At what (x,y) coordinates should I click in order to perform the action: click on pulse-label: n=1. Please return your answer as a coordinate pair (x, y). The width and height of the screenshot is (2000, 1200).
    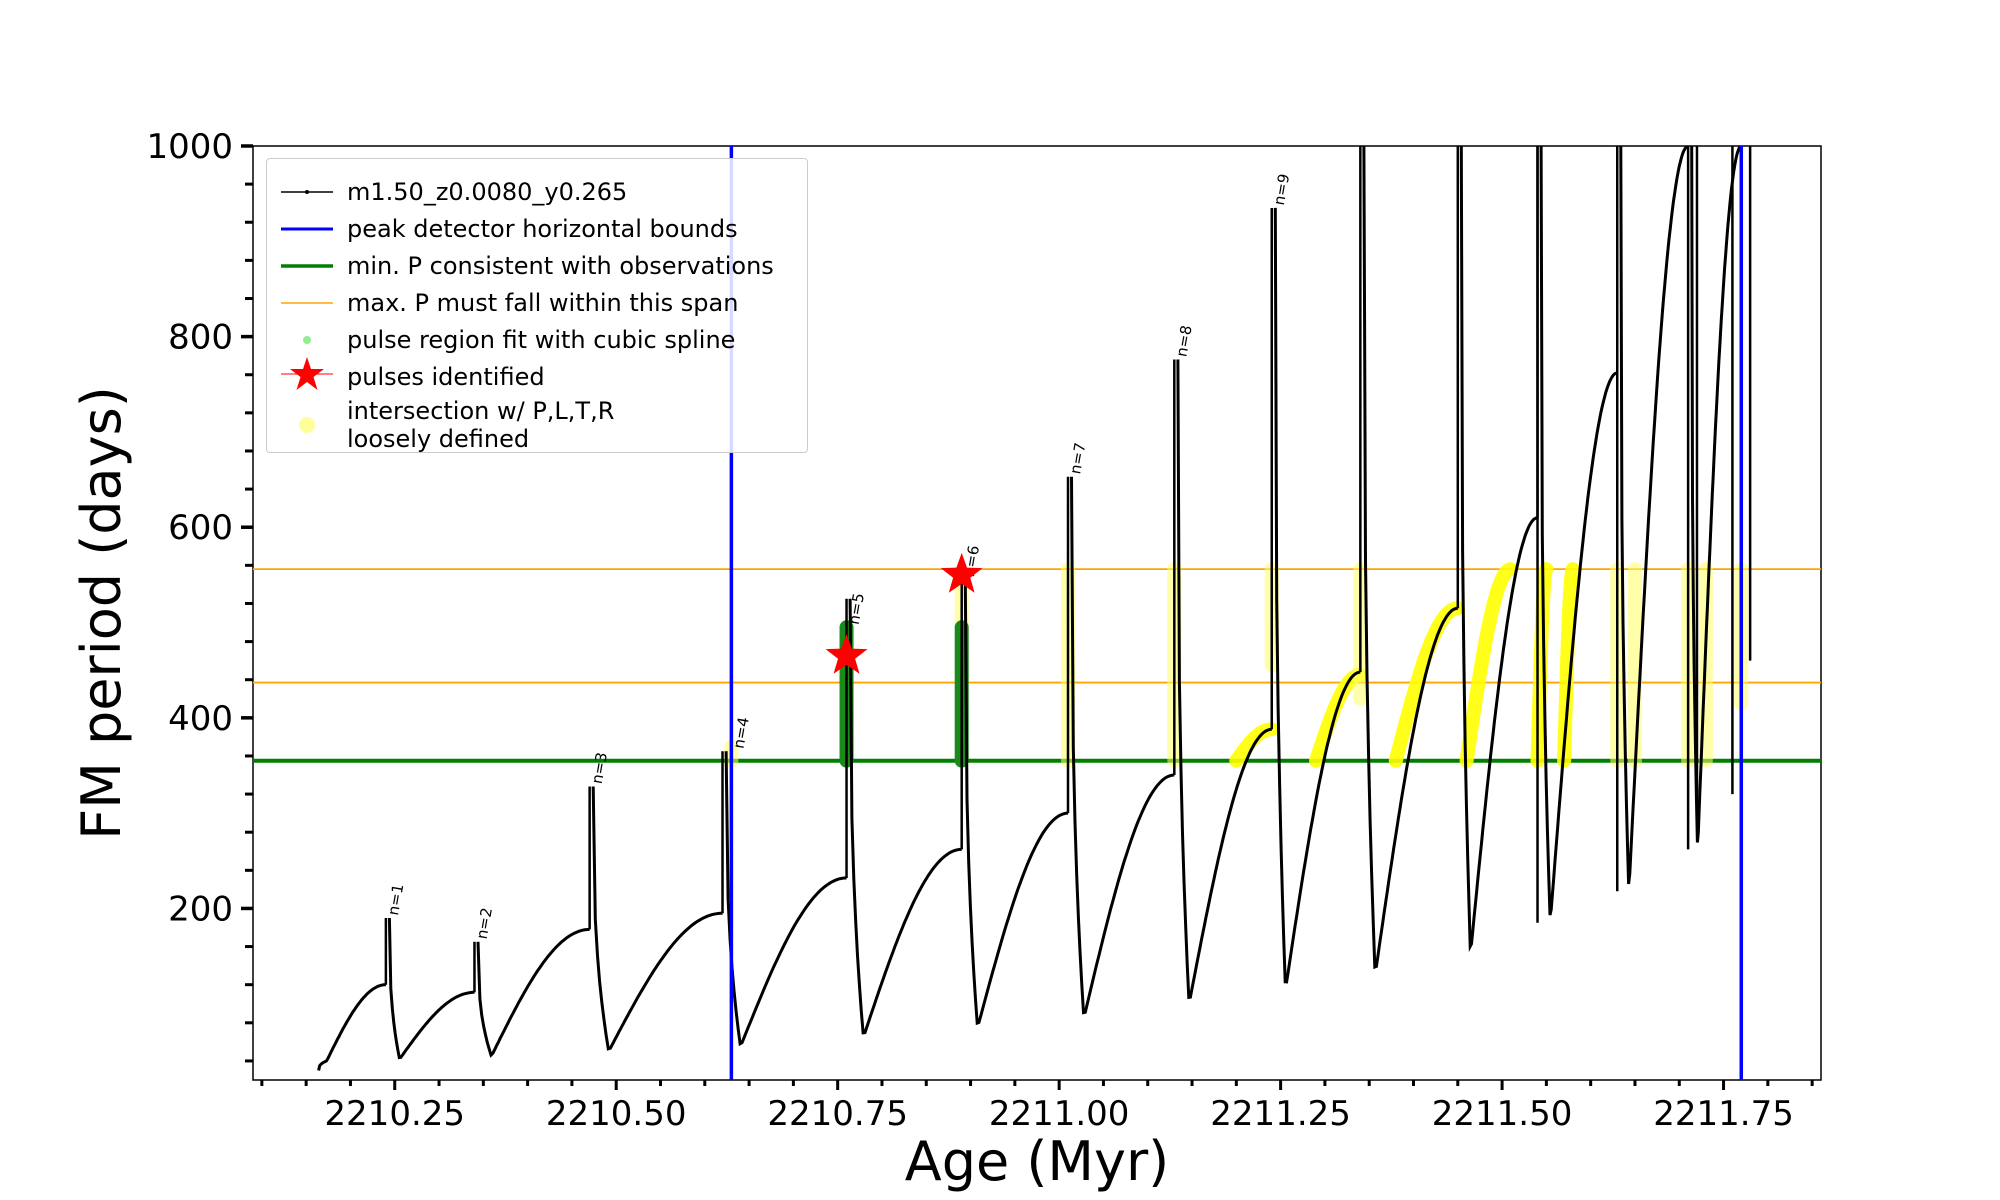
    Looking at the image, I should click on (395, 899).